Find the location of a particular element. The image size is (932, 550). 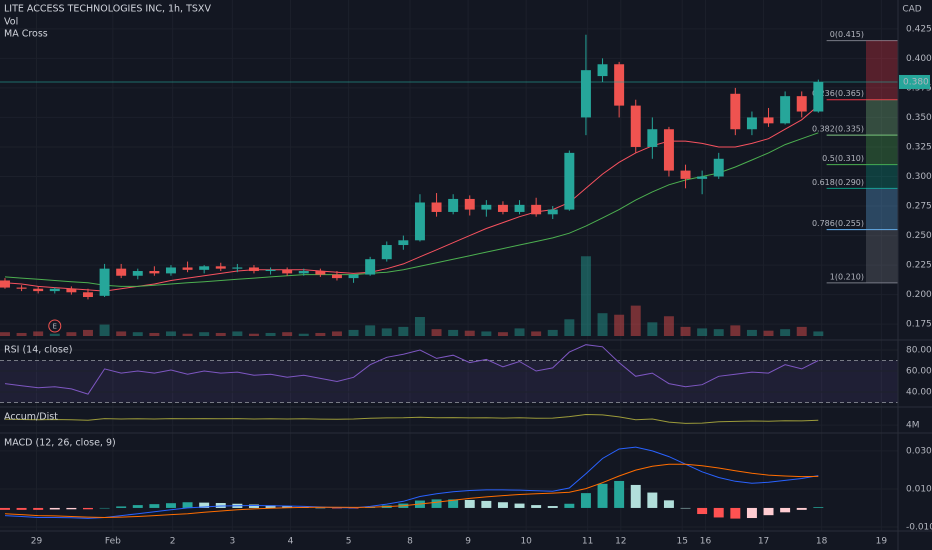

x-tick-label: 3 is located at coordinates (233, 542).